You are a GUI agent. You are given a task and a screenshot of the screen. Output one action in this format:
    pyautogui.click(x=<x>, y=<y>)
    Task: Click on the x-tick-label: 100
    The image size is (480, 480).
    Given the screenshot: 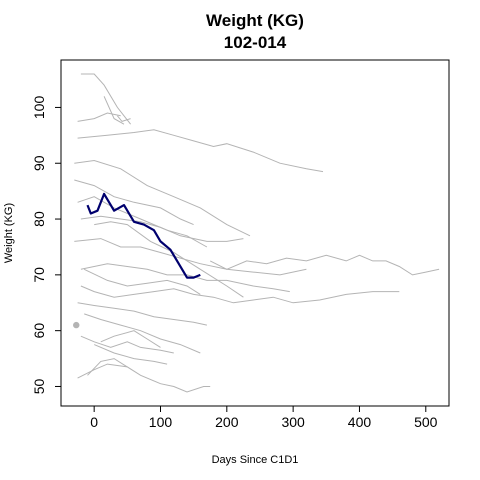 What is the action you would take?
    pyautogui.click(x=161, y=422)
    